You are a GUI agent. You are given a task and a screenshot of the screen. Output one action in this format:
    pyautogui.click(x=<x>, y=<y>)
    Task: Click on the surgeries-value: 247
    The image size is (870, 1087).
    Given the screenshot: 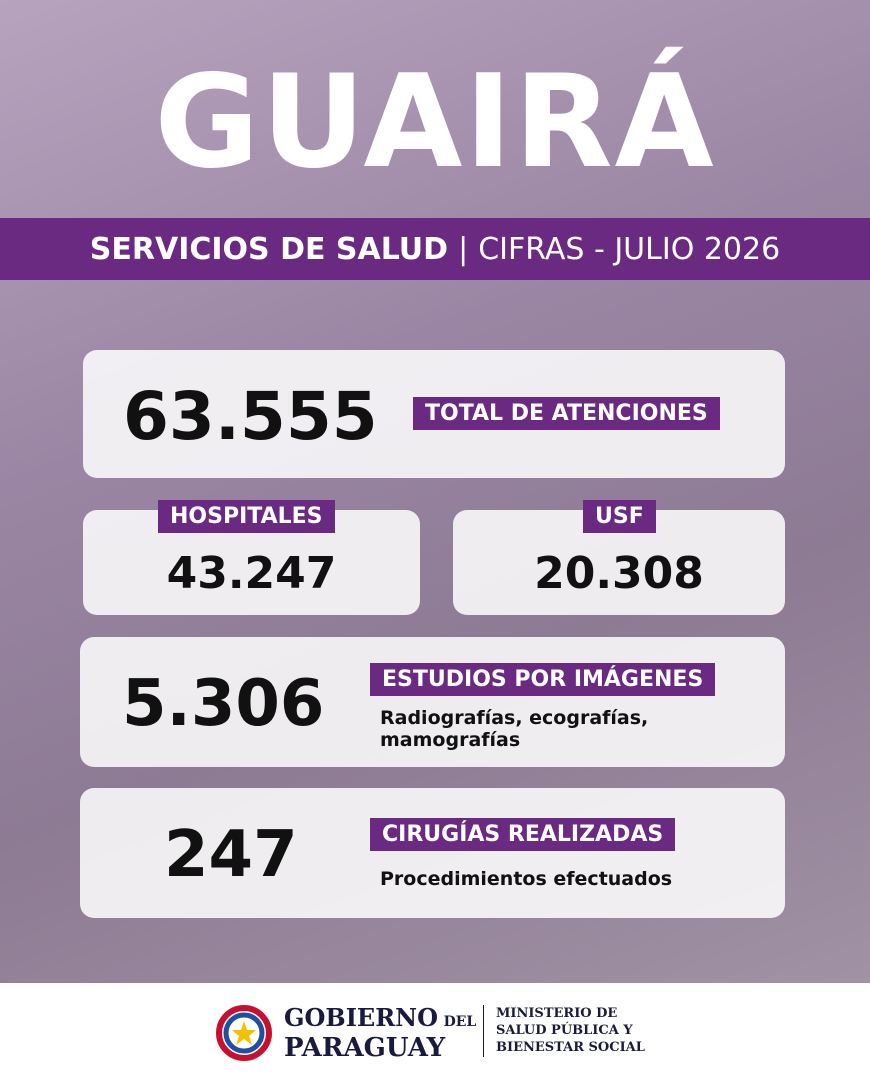 What is the action you would take?
    pyautogui.click(x=231, y=855)
    